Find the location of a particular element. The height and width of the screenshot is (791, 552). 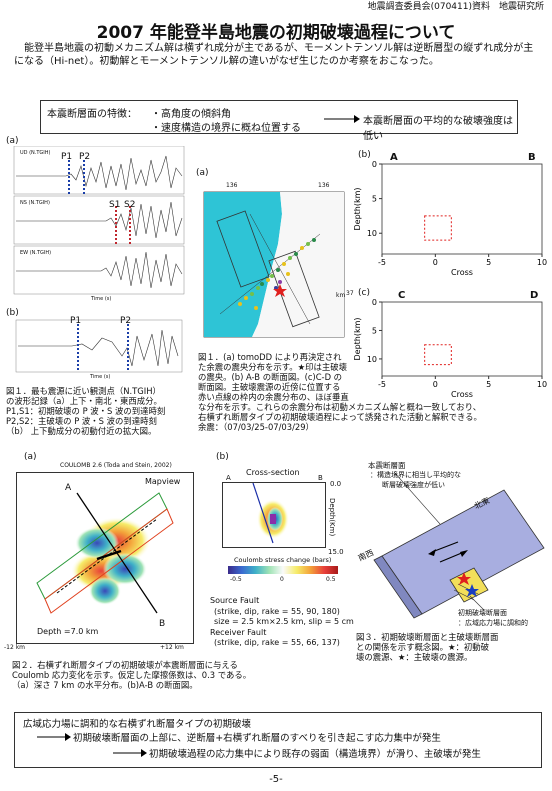

map-svg is located at coordinates (274, 264).